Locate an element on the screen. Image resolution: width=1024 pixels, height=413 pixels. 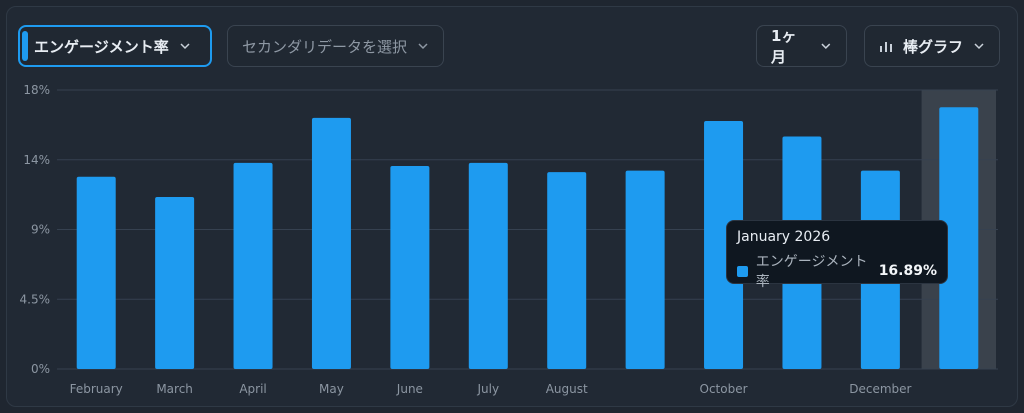
x-tick-label: March is located at coordinates (174, 389).